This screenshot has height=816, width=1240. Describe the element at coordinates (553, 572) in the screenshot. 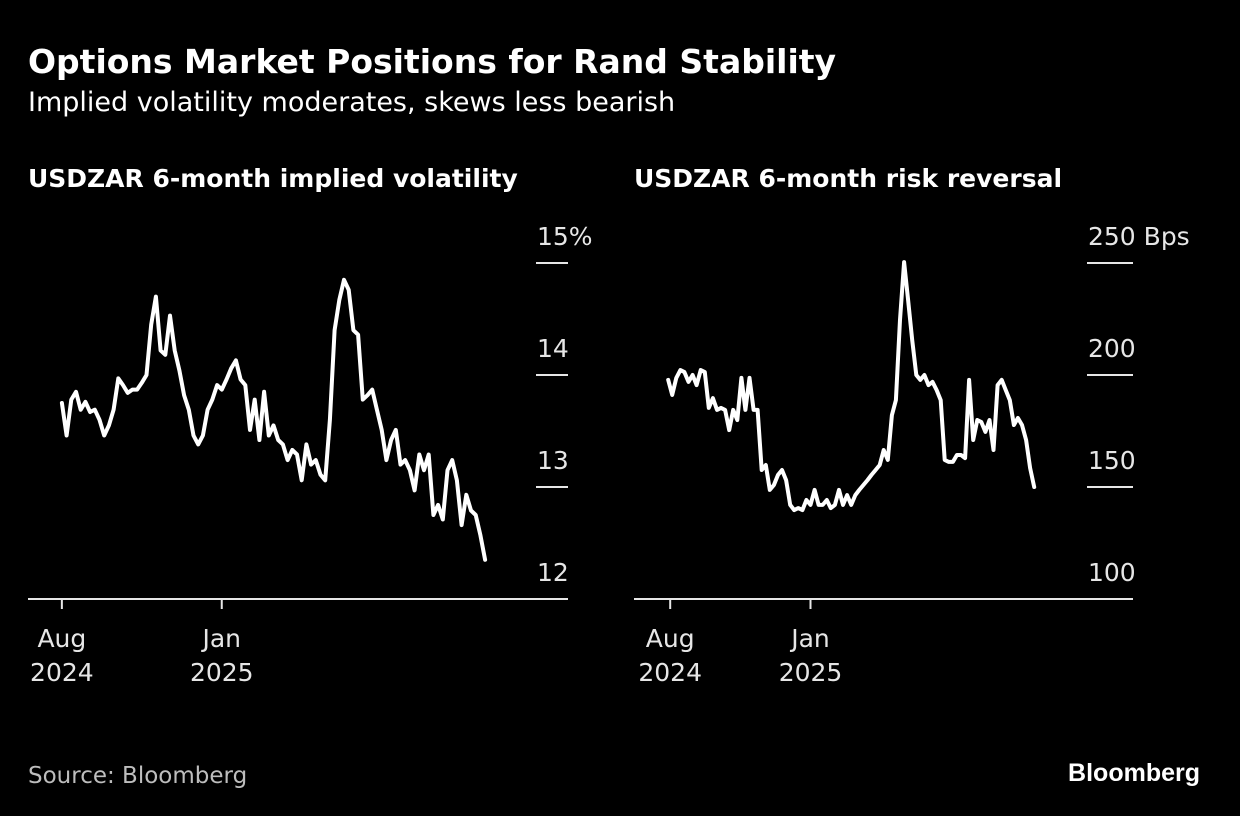

I see `y-tick-label: 12` at that location.